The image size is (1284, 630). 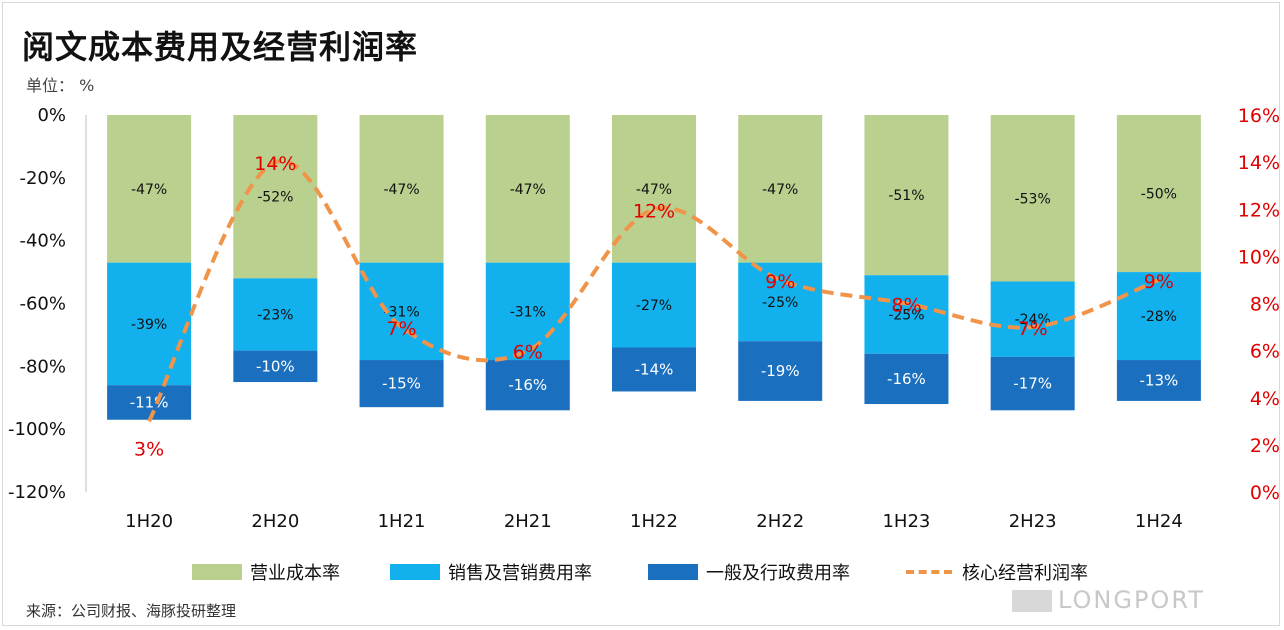 What do you see at coordinates (906, 306) in the screenshot?
I see `core-margin-label: 8%` at bounding box center [906, 306].